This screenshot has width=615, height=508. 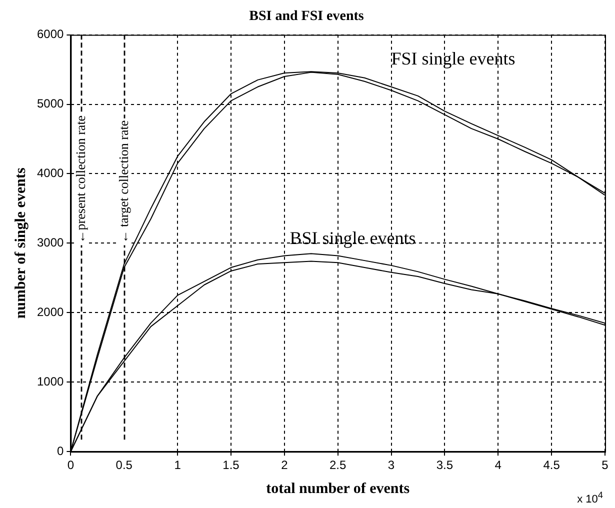 I want to click on x-tick-label: 5, so click(x=605, y=465).